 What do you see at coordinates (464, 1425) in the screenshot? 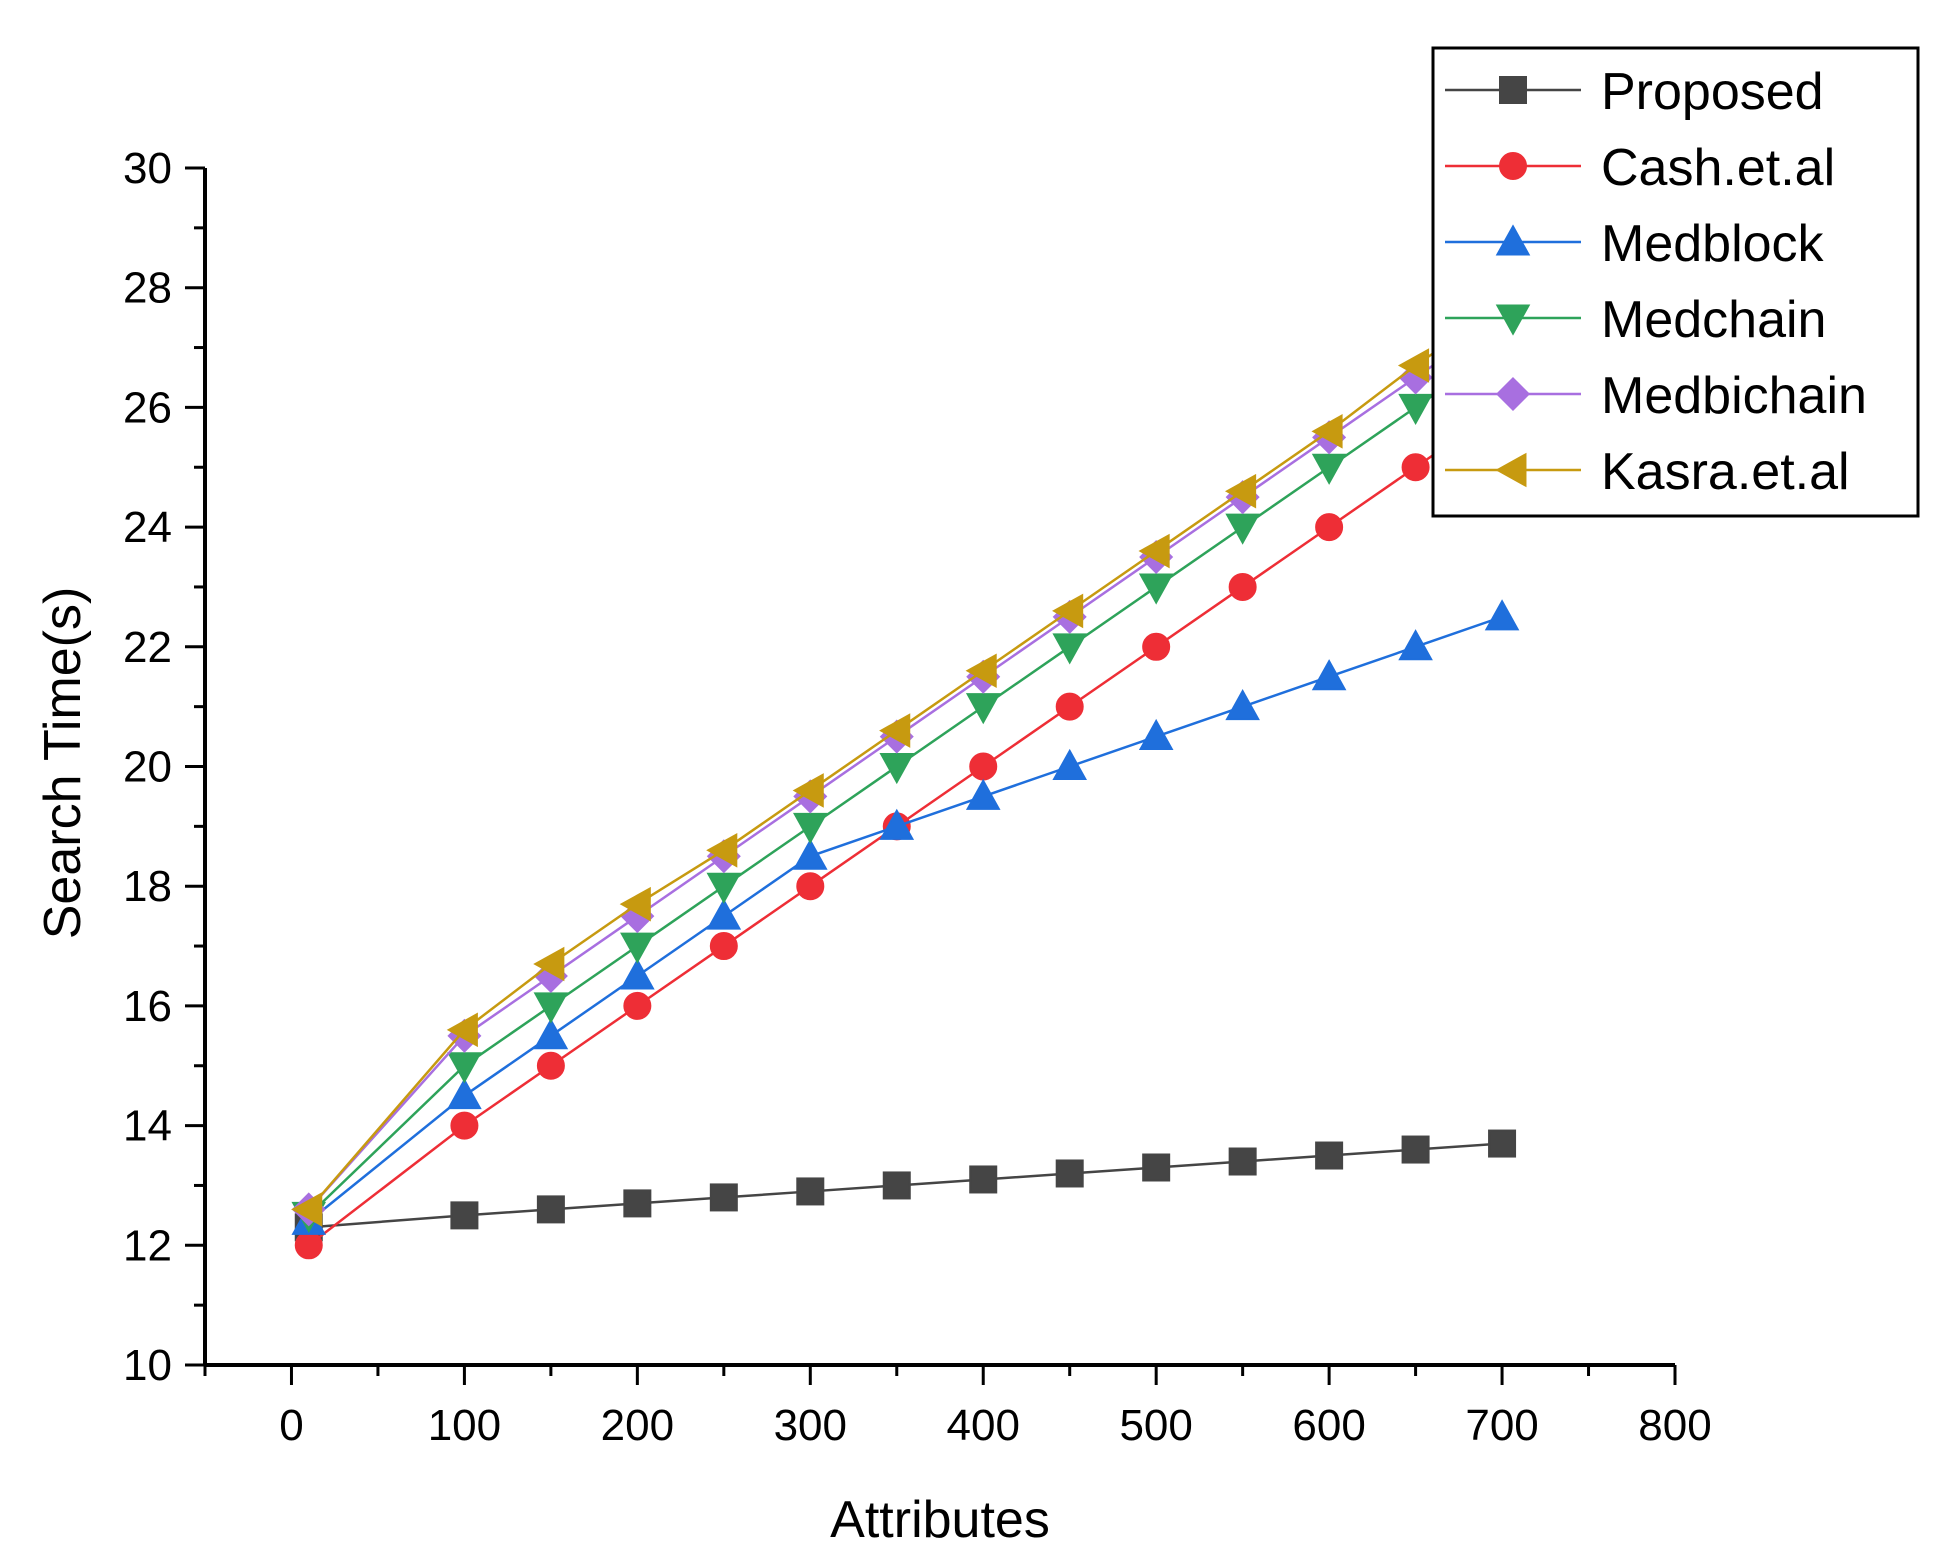
I see `x-tick-label: 100` at bounding box center [464, 1425].